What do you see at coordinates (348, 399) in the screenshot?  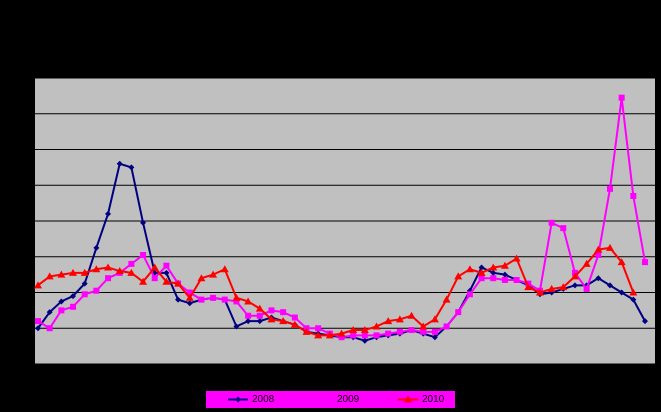 I see `legend-label: 2009` at bounding box center [348, 399].